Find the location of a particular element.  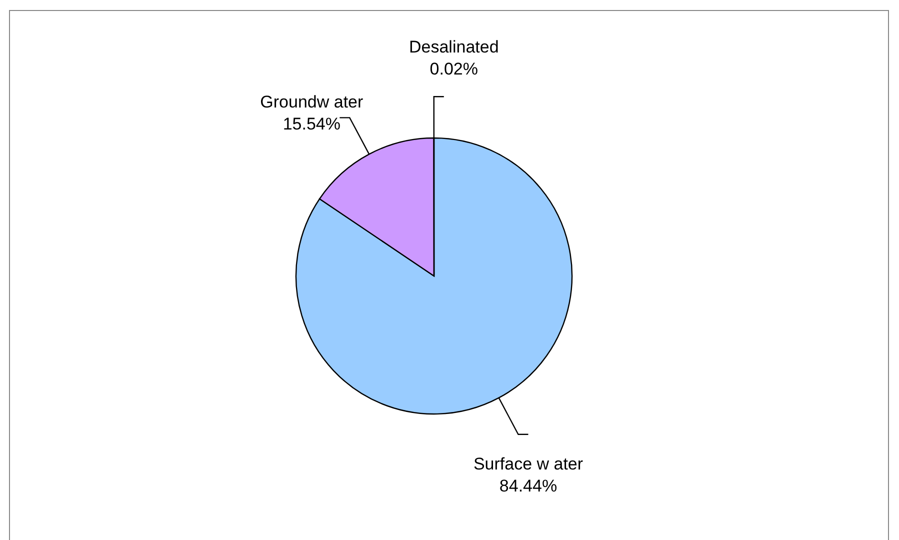

data-label: 84.44% is located at coordinates (528, 486).